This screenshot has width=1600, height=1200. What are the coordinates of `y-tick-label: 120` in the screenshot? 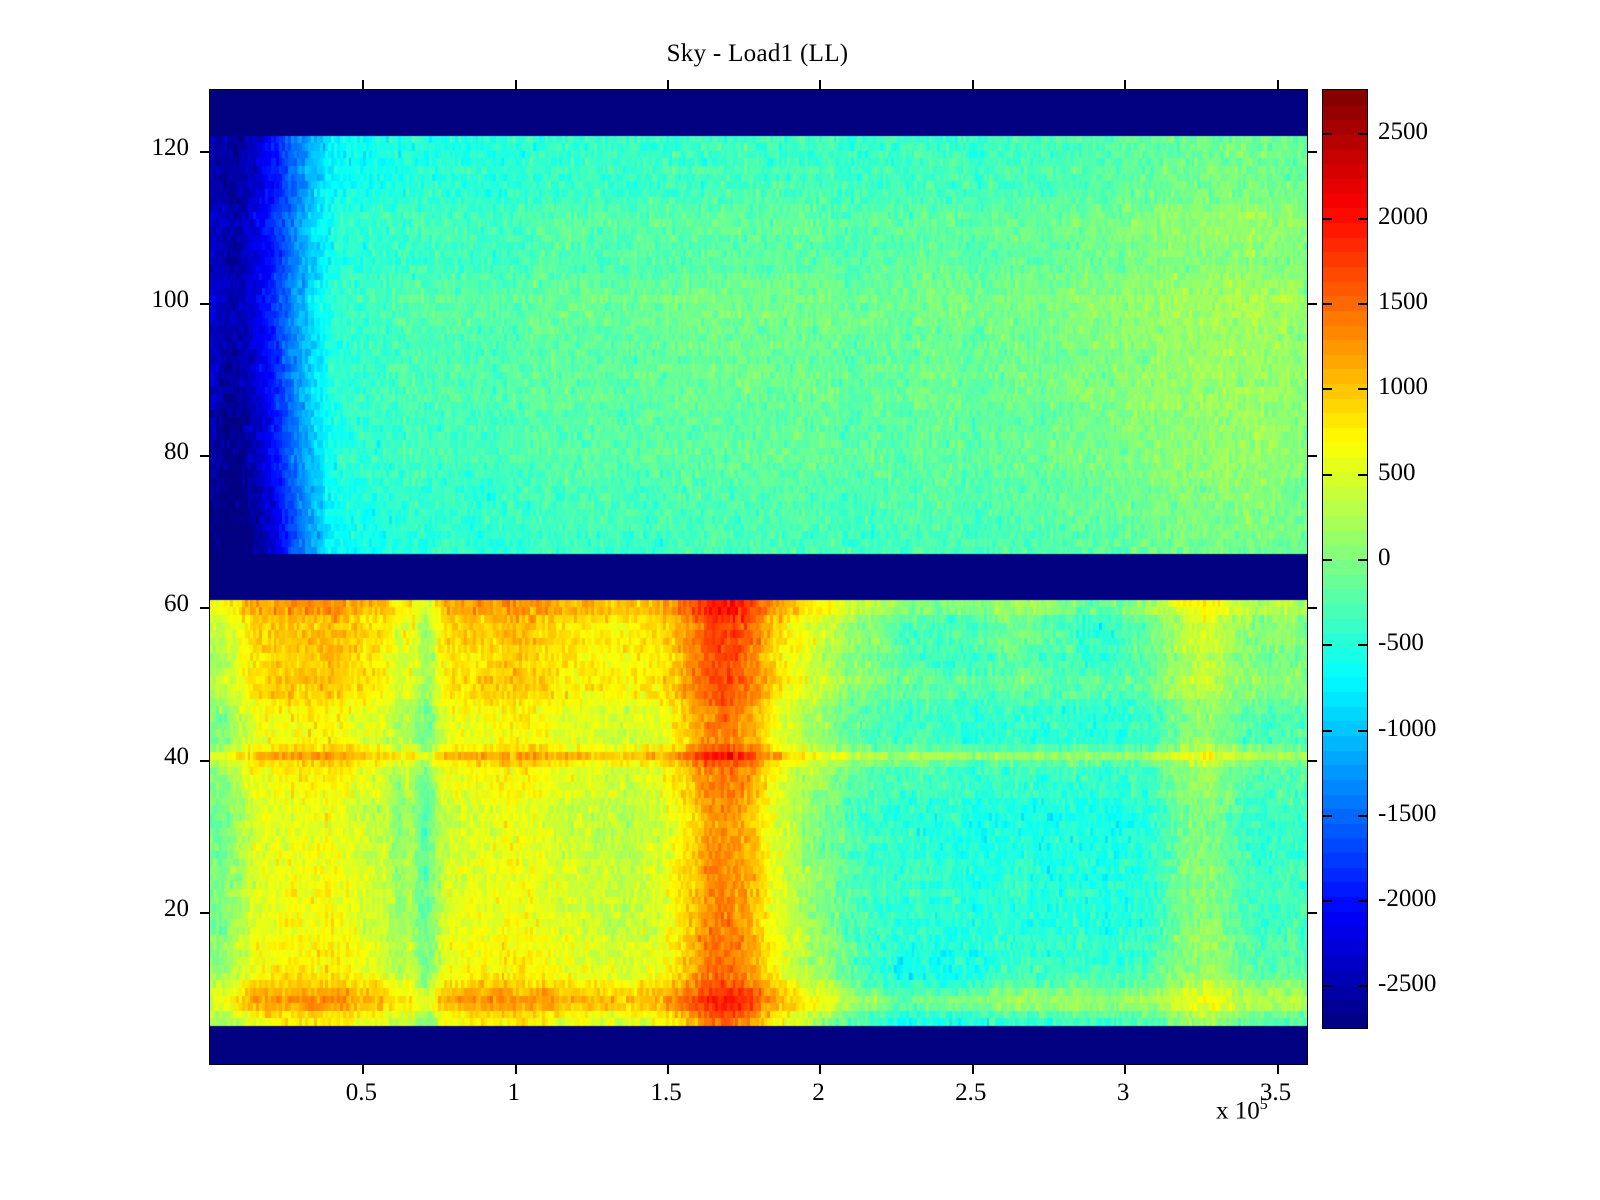 It's located at (170, 147).